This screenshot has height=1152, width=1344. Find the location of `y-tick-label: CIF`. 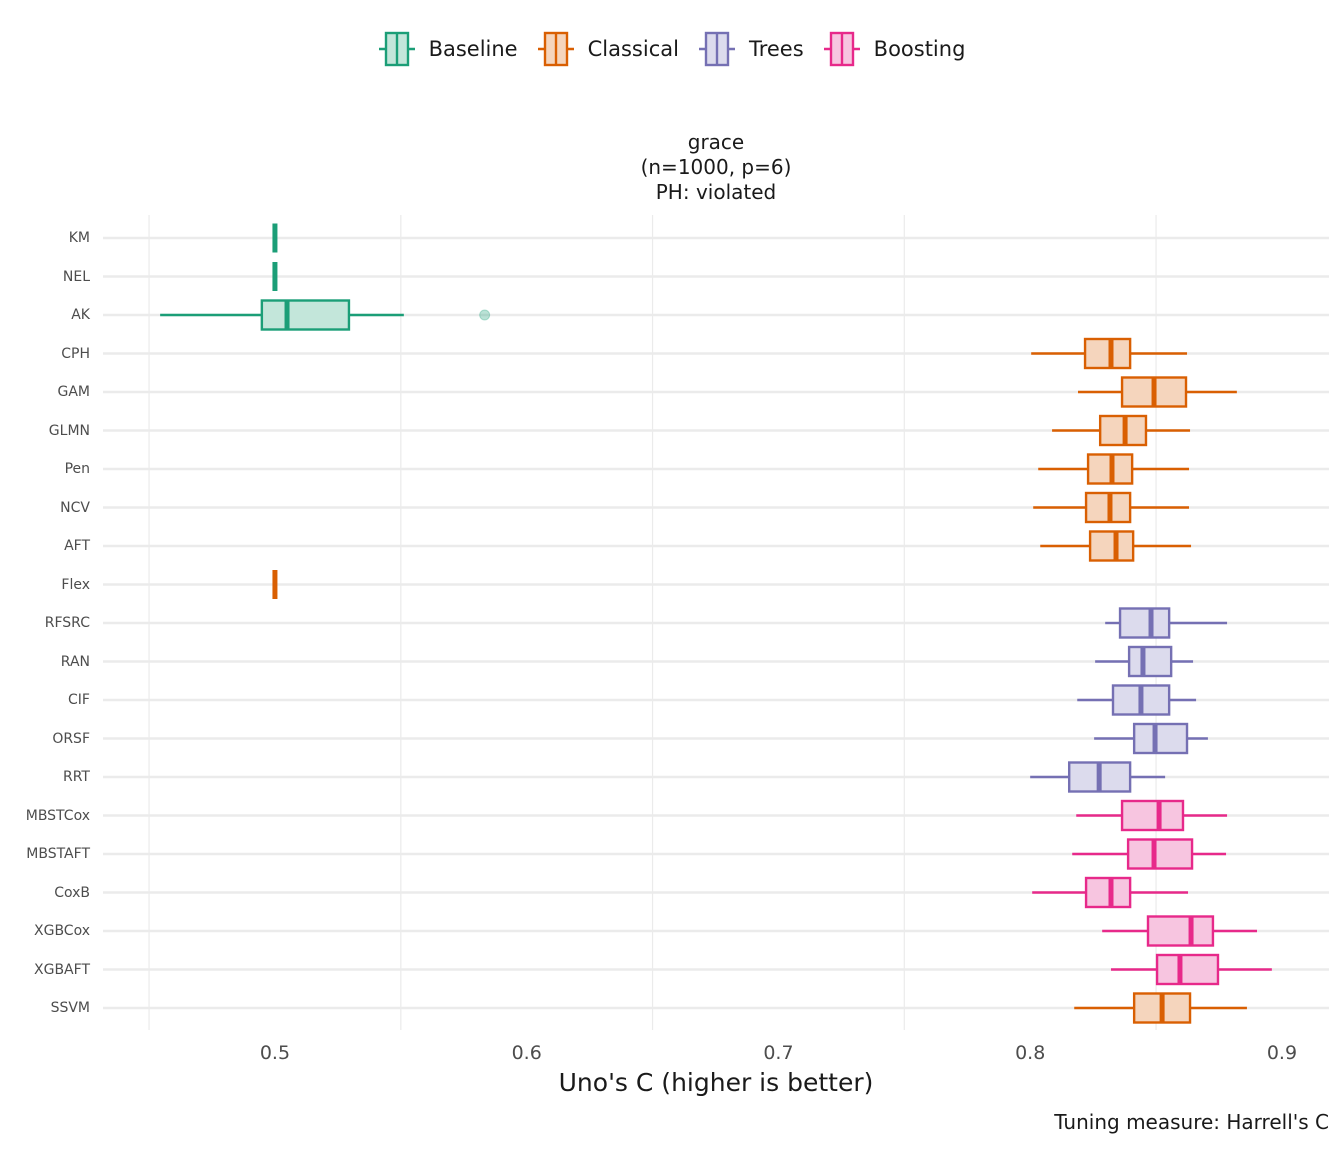

y-tick-label: CIF is located at coordinates (79, 700).